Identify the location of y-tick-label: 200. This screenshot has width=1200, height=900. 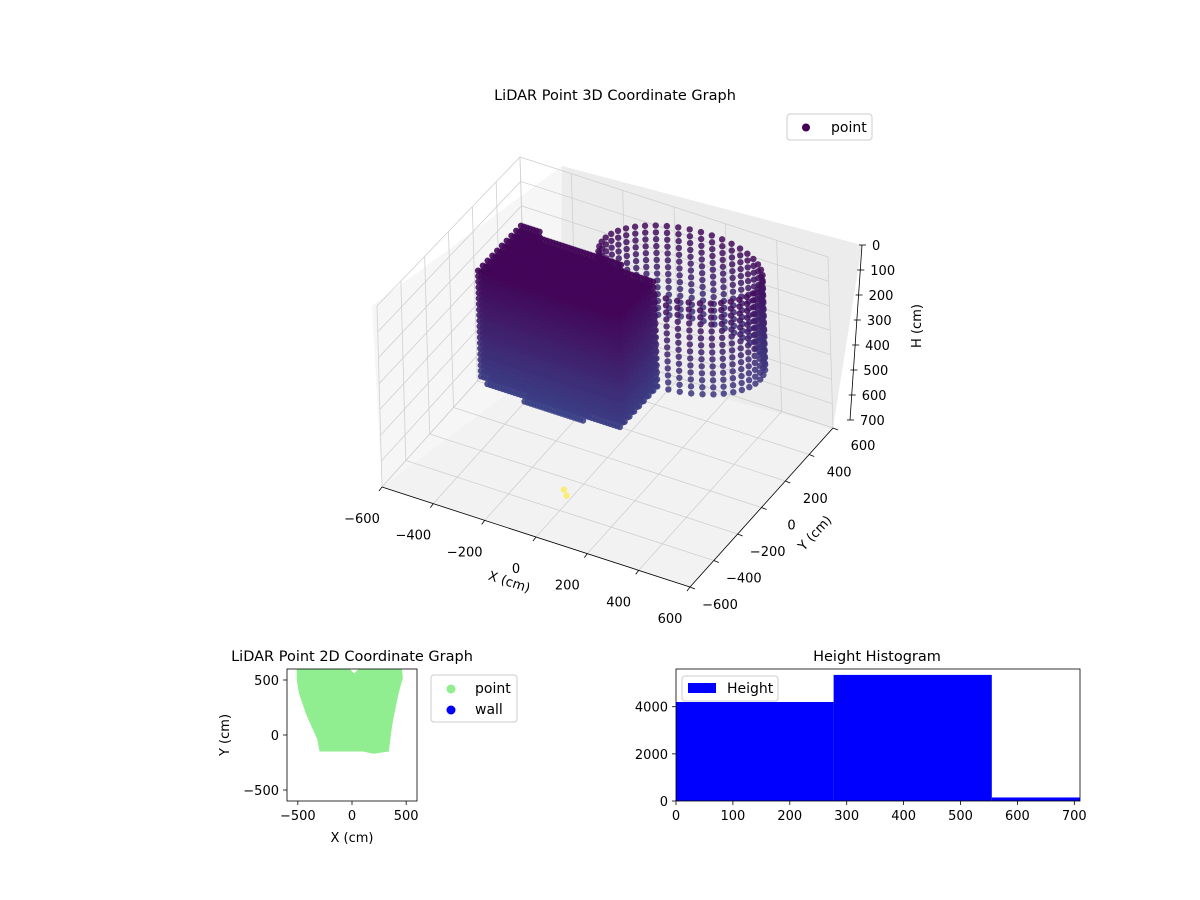
(815, 499).